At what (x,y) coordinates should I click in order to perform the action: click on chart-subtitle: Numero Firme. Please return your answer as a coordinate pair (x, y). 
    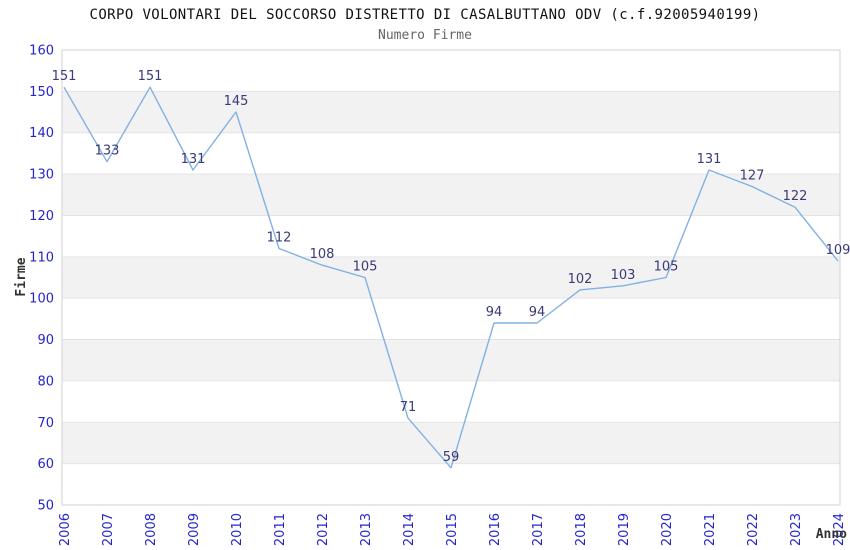
    Looking at the image, I should click on (425, 35).